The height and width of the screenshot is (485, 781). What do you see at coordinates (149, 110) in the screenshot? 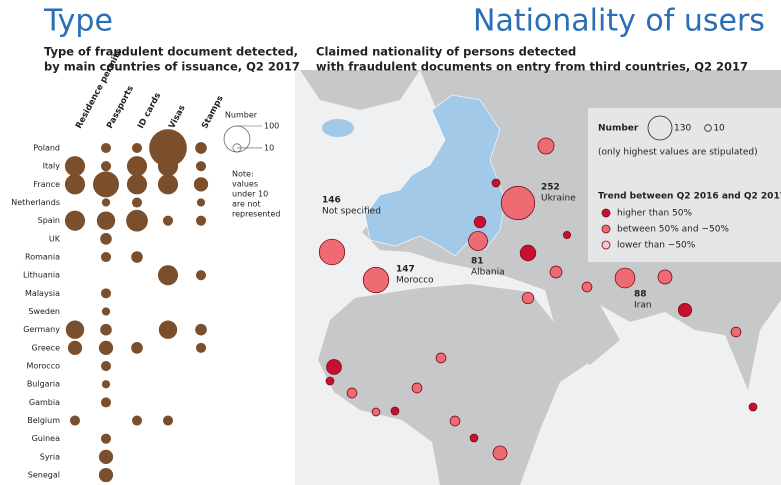
I see `column-label: ID cards` at bounding box center [149, 110].